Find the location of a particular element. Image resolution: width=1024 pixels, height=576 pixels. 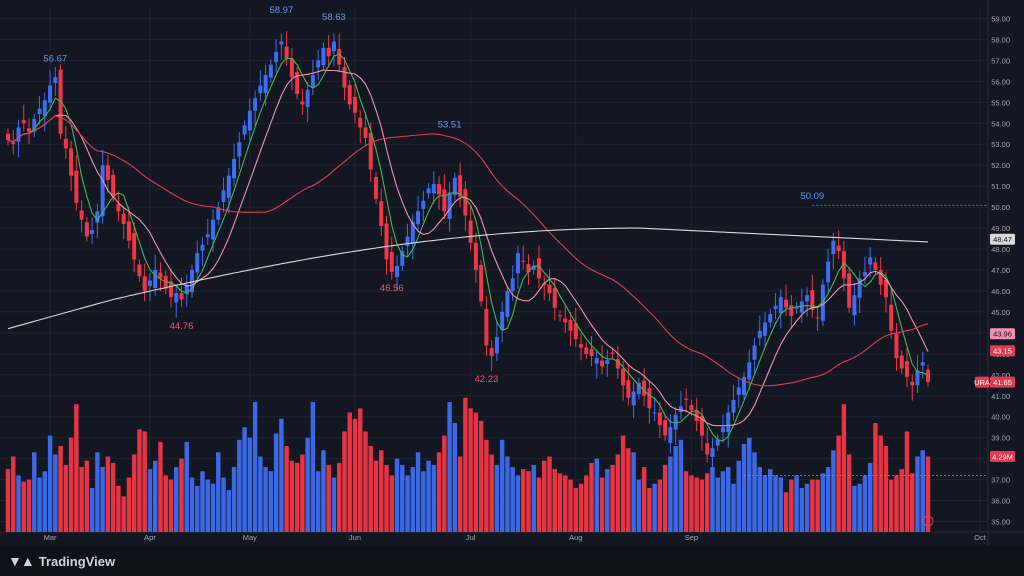

tradingview-logo-icon: ▼▲ is located at coordinates (21, 561).